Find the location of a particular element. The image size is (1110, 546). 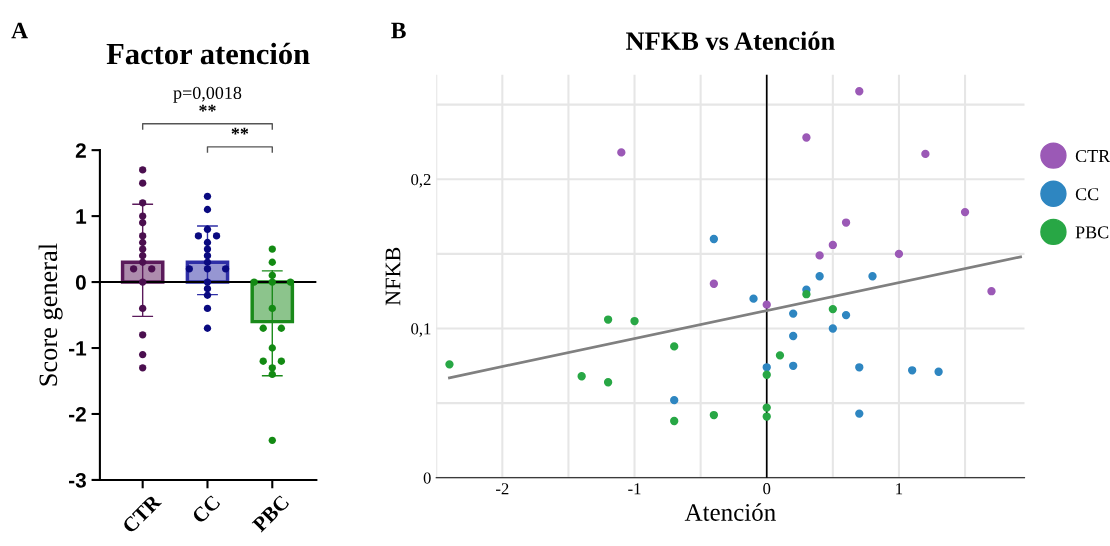

legend-label: CC is located at coordinates (1087, 194).